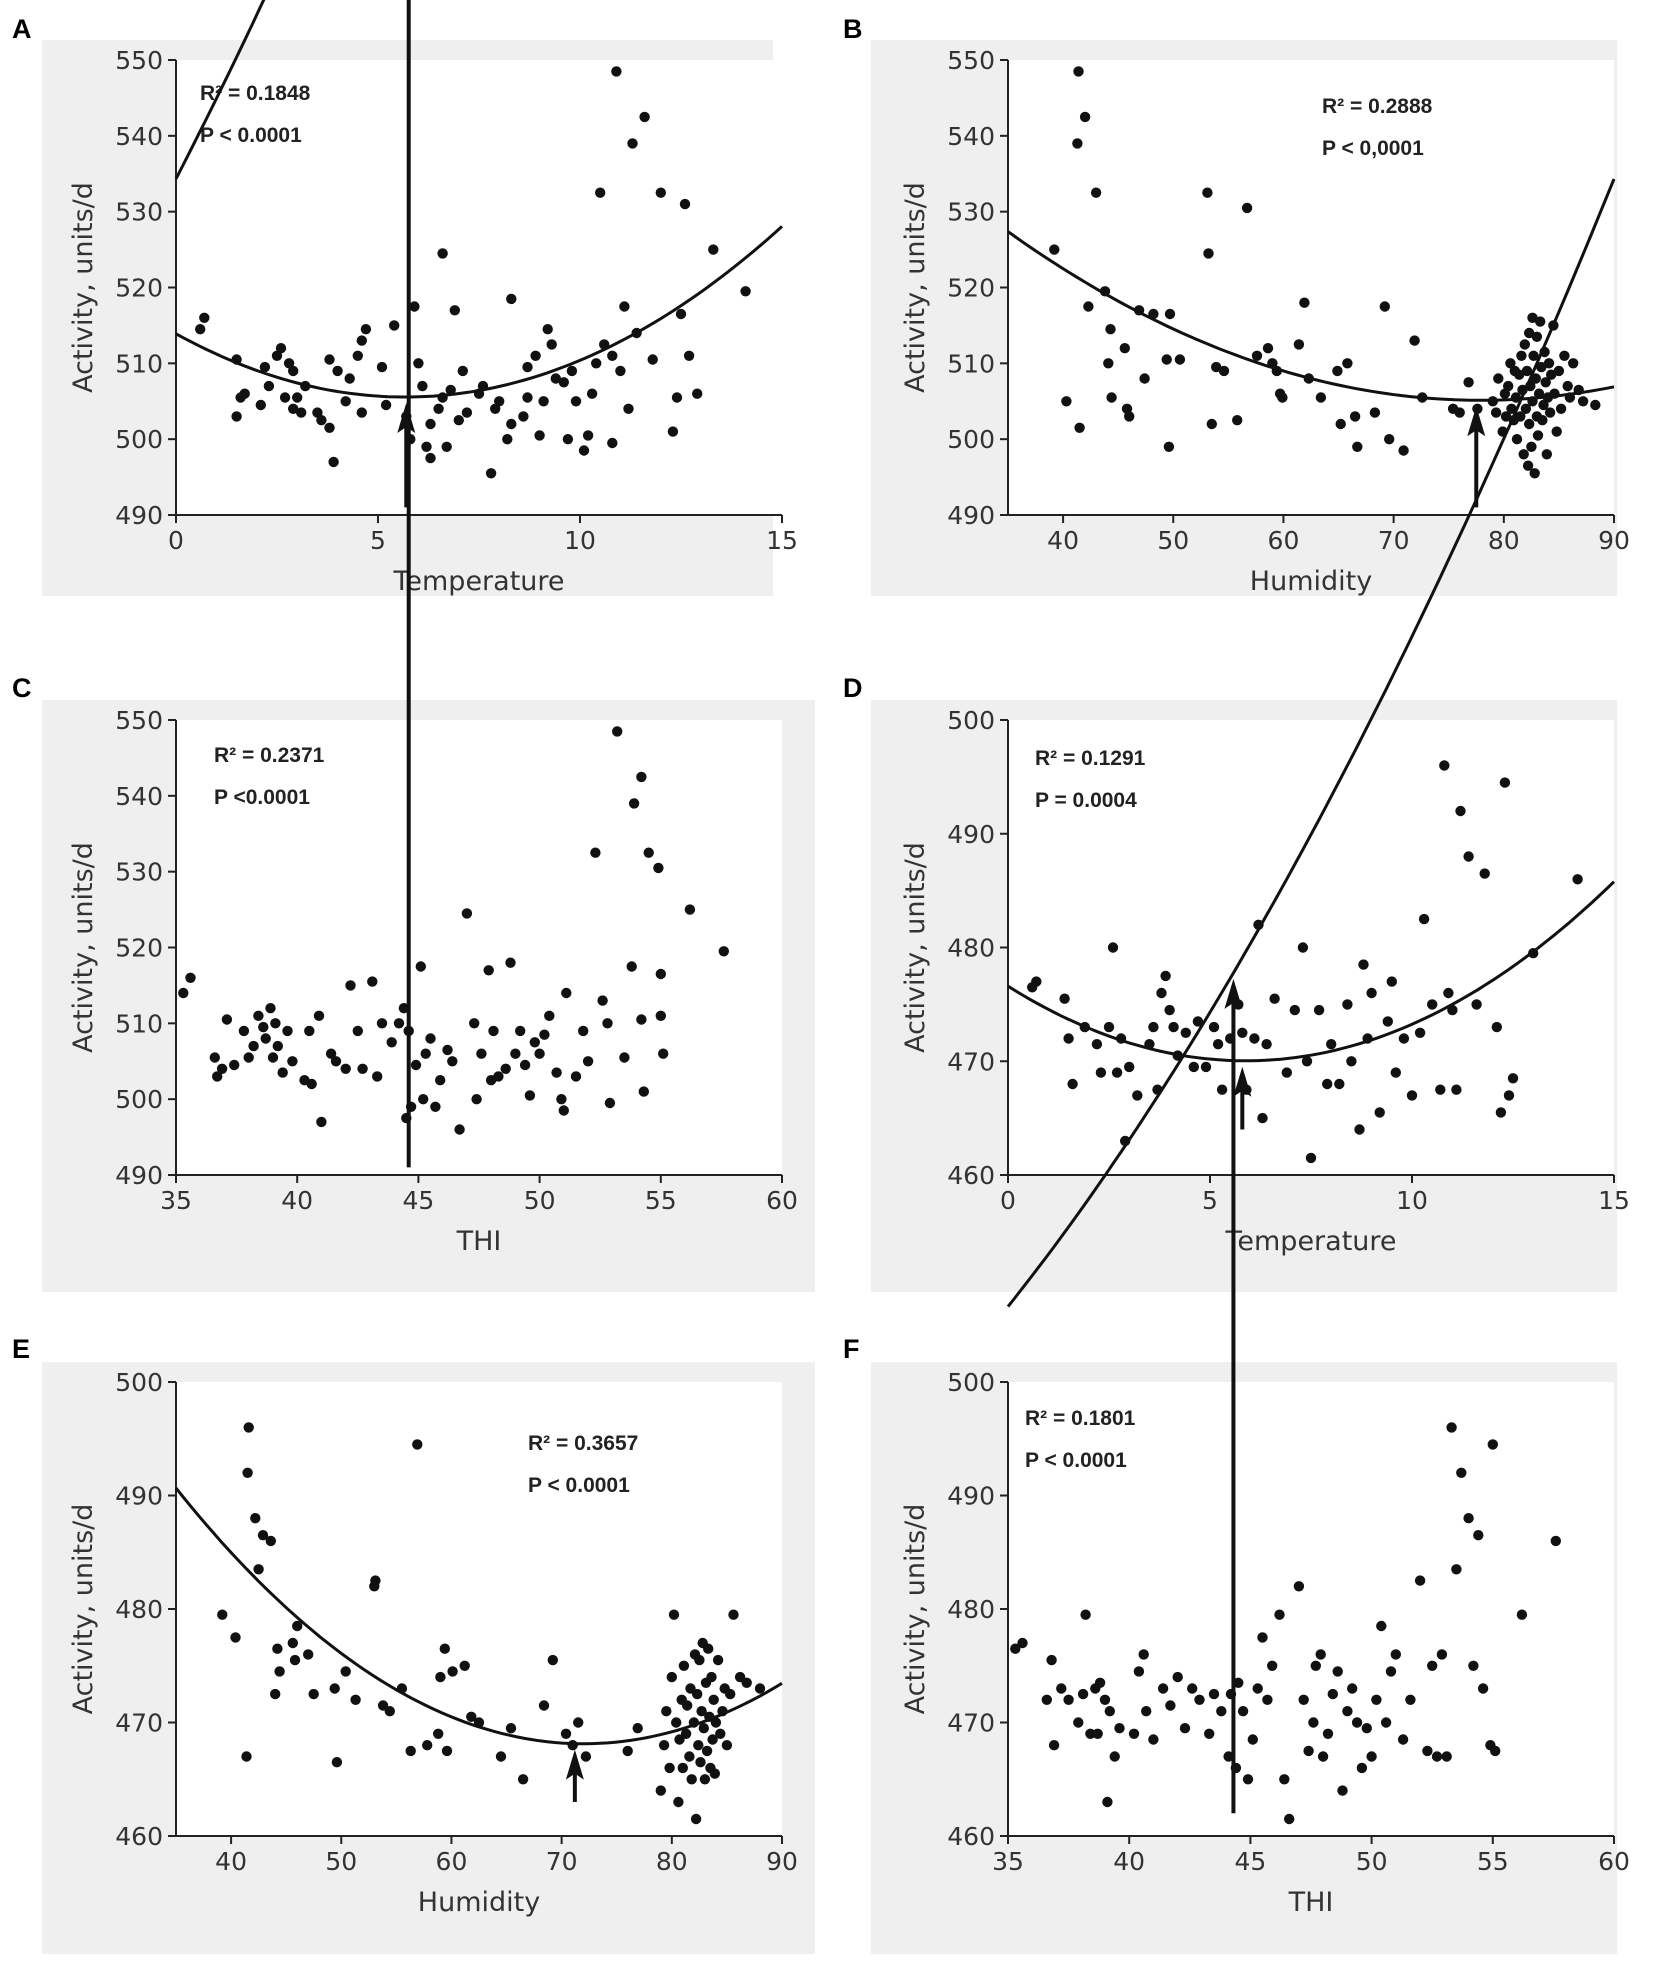 Image resolution: width=1654 pixels, height=1962 pixels. What do you see at coordinates (971, 1836) in the screenshot?
I see `y-tick-label: 460` at bounding box center [971, 1836].